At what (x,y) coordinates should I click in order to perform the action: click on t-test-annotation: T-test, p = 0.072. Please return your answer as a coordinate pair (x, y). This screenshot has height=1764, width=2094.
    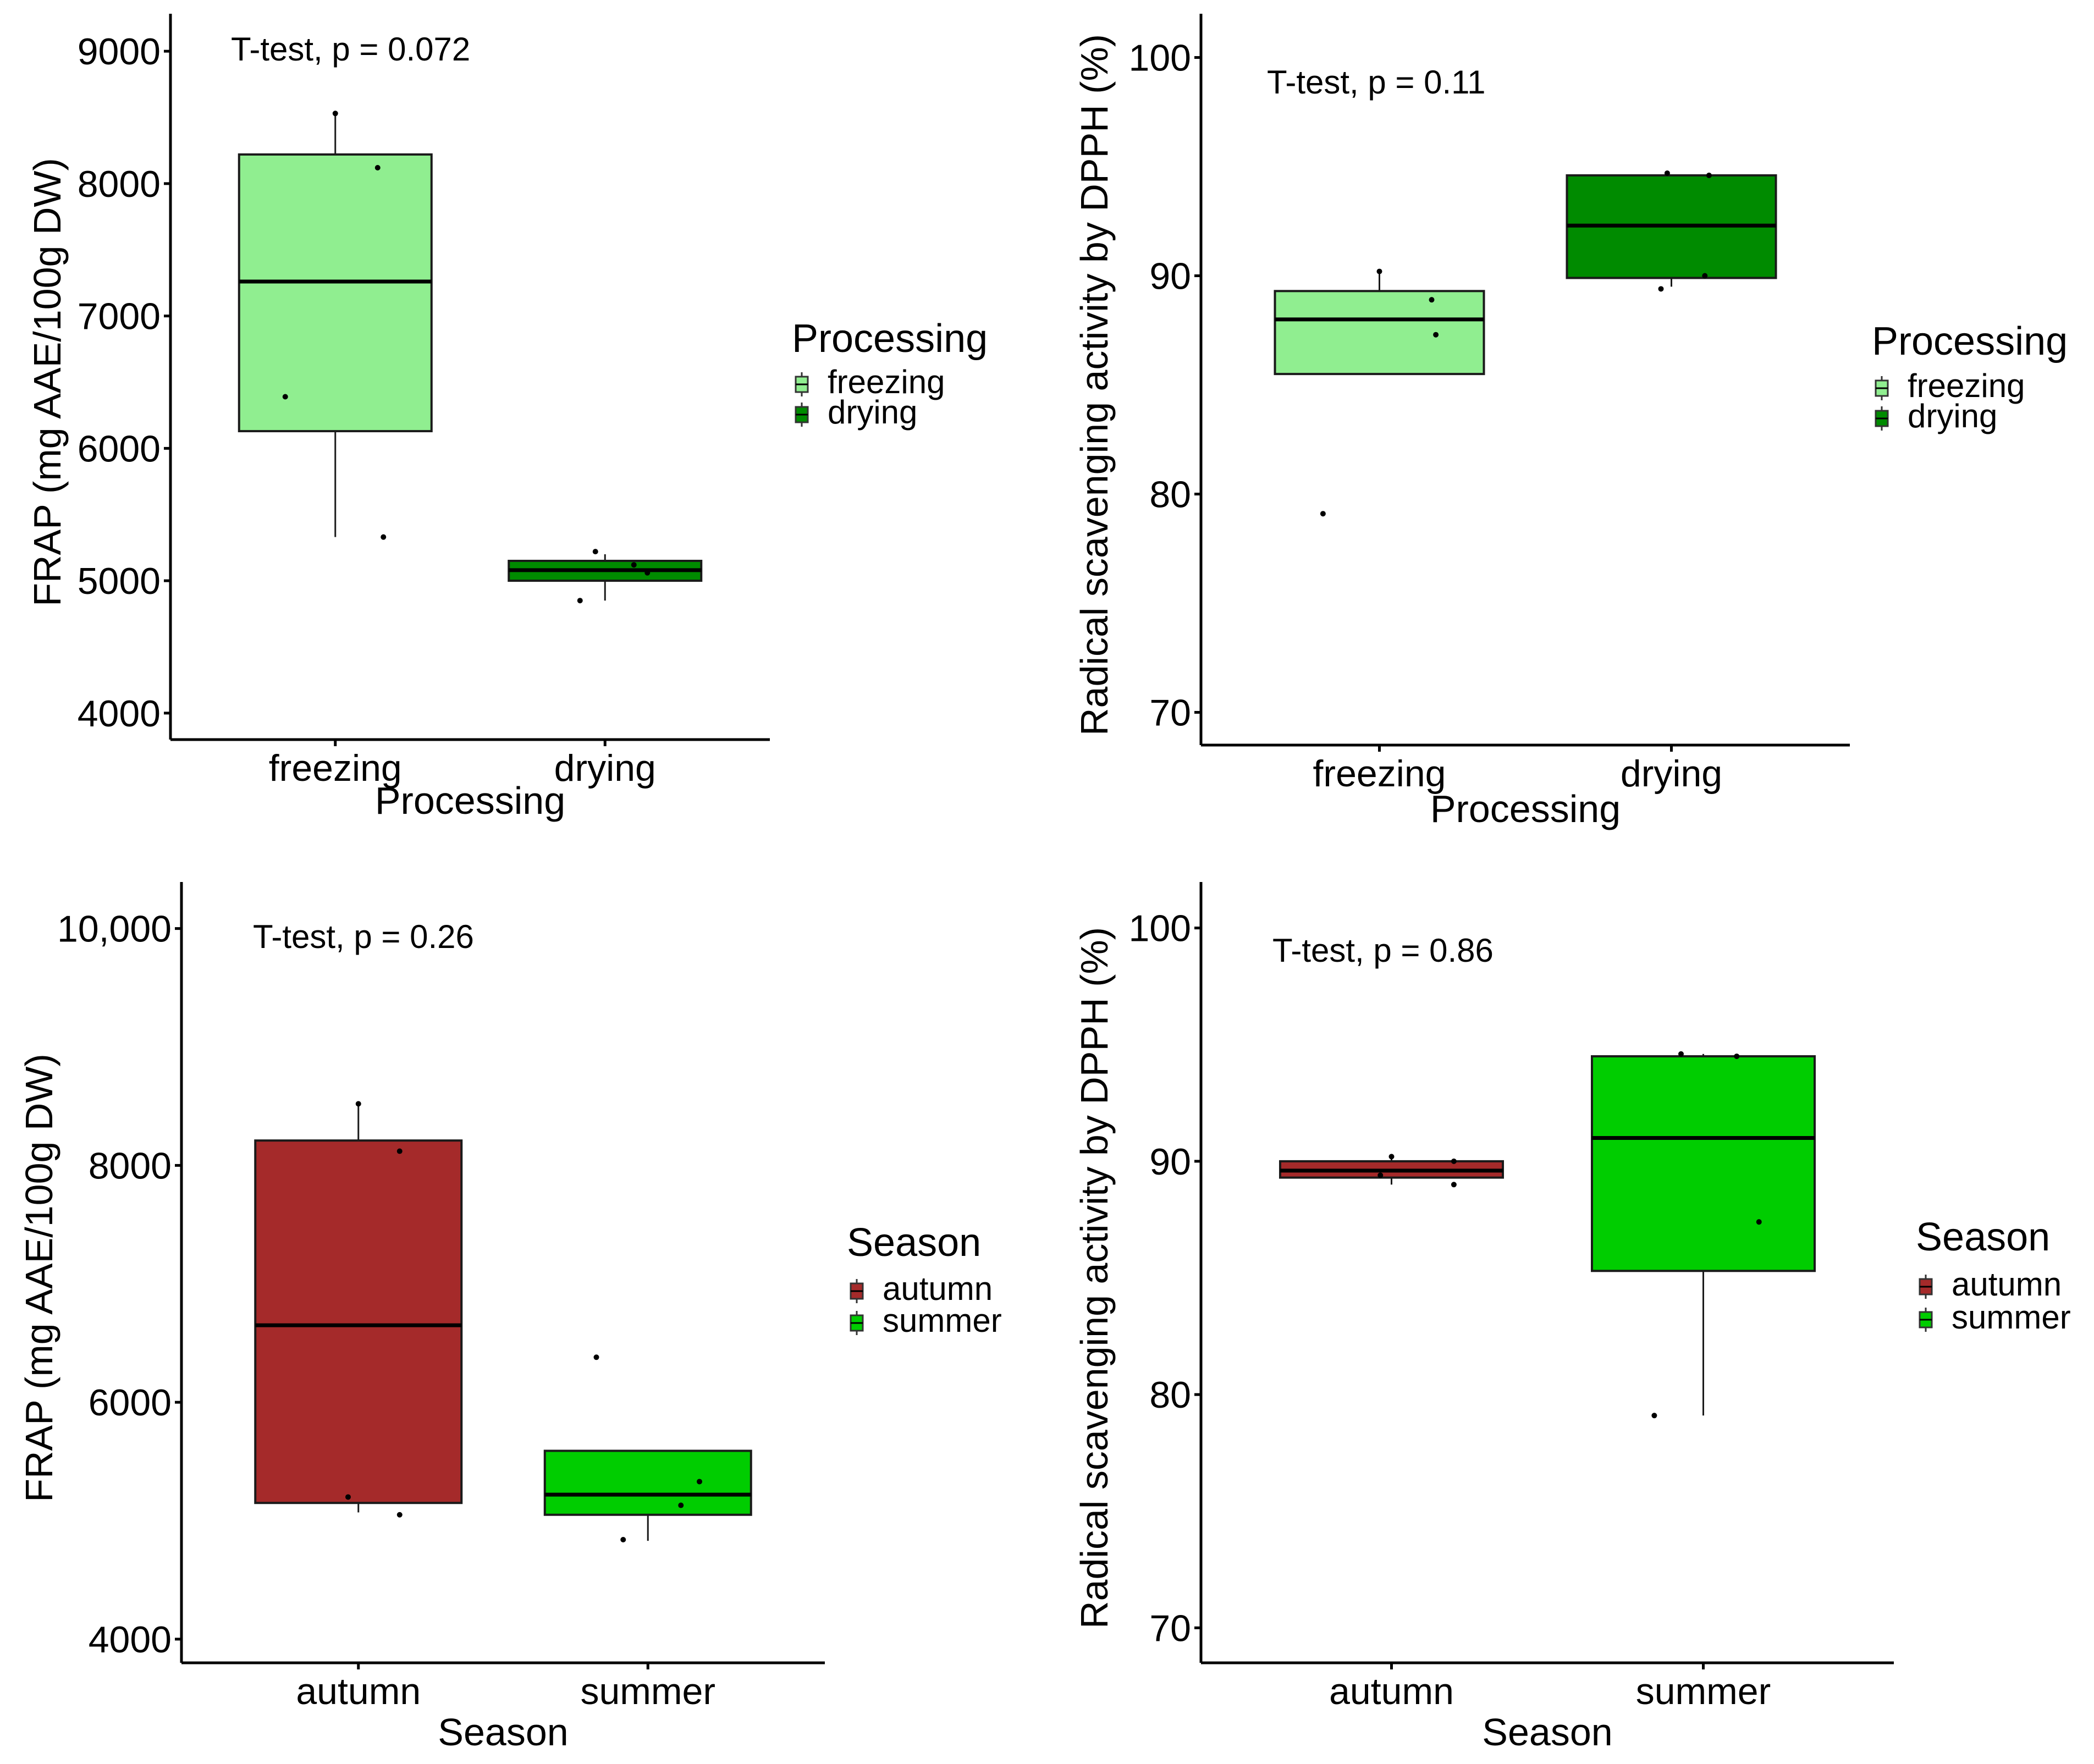
    Looking at the image, I should click on (350, 49).